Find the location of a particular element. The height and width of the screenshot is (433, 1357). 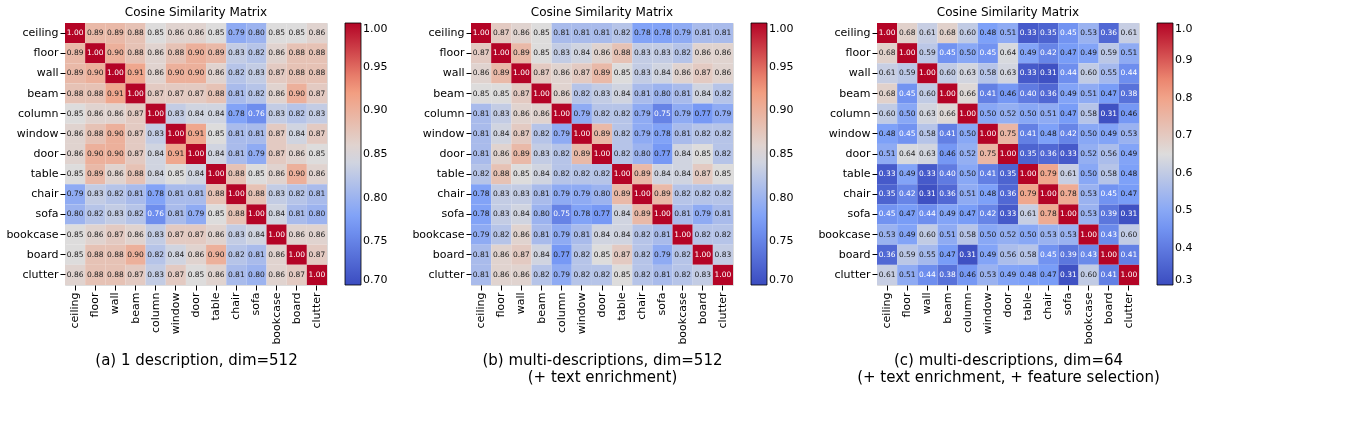

x-axis-title: (c) multi-descriptions, dim=64 (+ text enrichment, + feature selection) is located at coordinates (1008, 368).